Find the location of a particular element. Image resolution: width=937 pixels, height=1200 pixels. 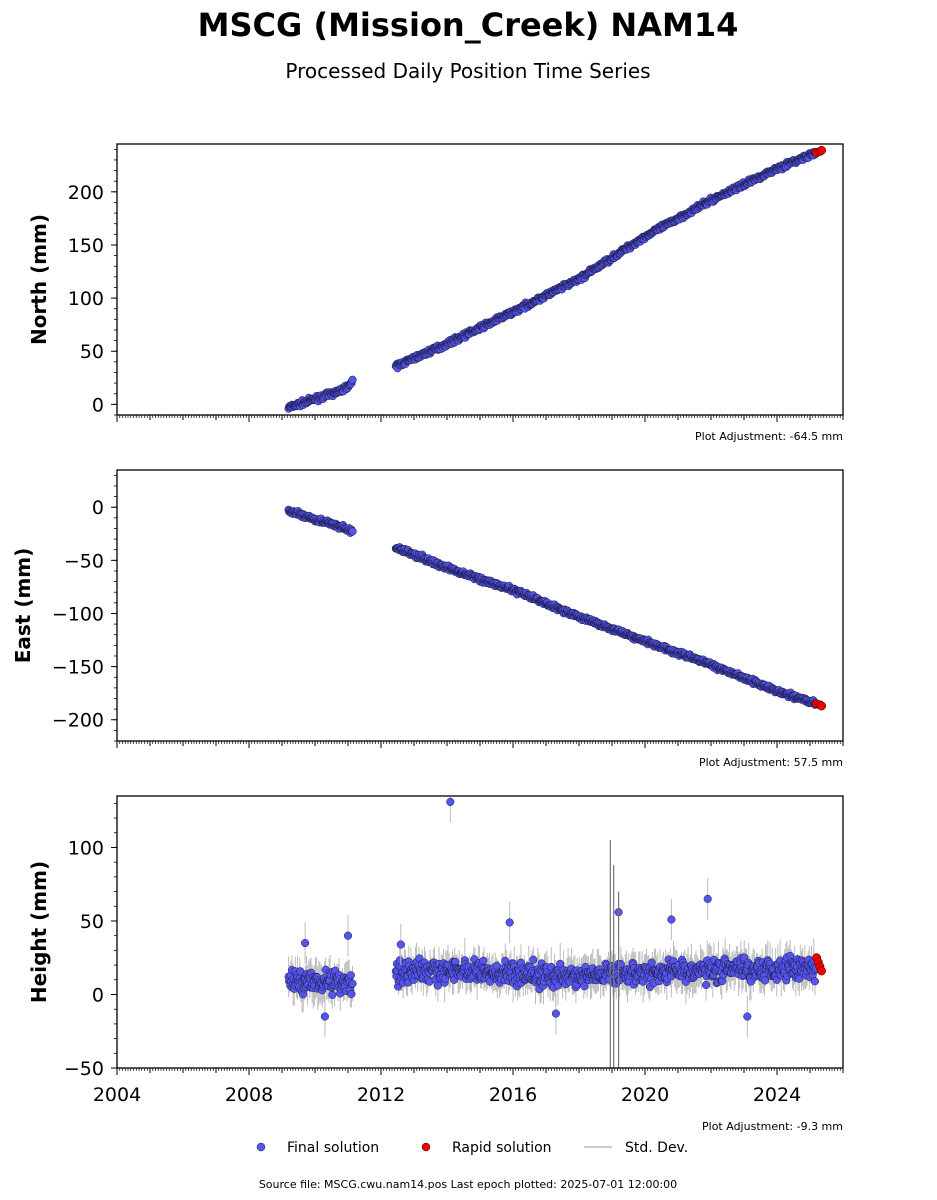

legend-final-label: Final solution is located at coordinates (333, 1148).